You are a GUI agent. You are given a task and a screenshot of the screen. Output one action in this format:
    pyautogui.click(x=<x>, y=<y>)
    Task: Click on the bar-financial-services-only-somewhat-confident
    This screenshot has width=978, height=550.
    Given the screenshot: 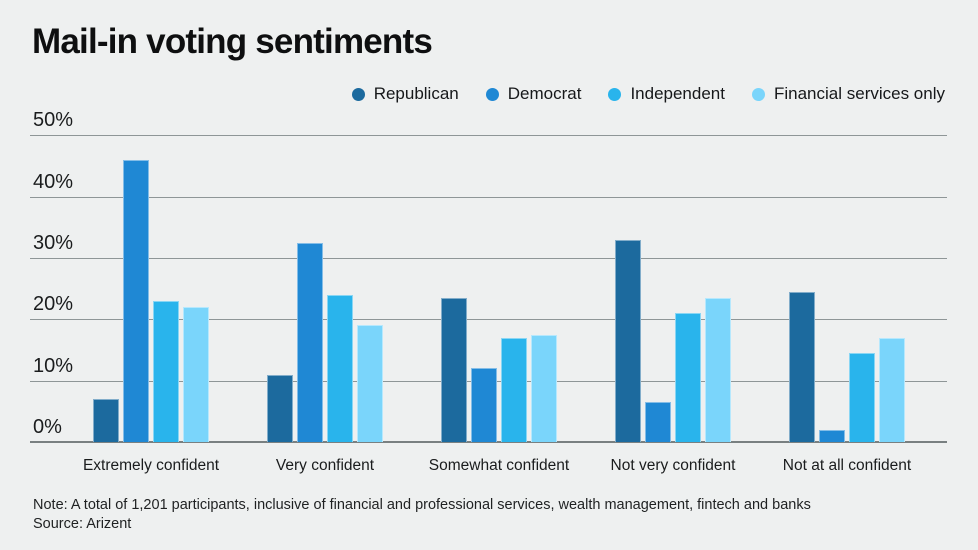 What is the action you would take?
    pyautogui.click(x=544, y=388)
    